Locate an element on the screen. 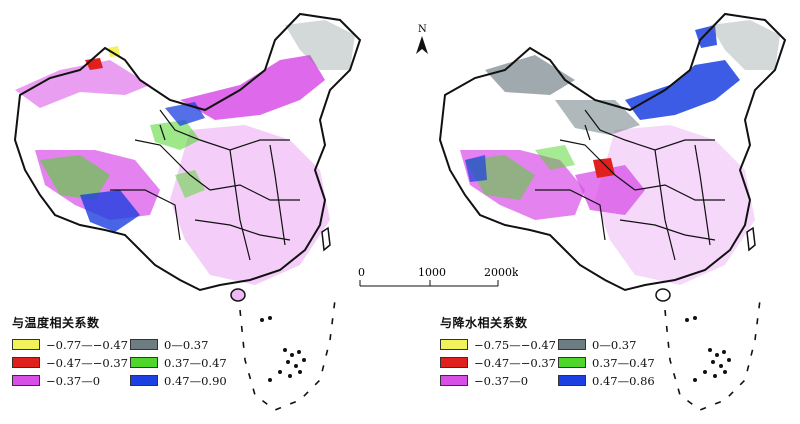 Image resolution: width=800 pixels, height=424 pixels. legend-label: −0.77—−0.47 is located at coordinates (87, 344).